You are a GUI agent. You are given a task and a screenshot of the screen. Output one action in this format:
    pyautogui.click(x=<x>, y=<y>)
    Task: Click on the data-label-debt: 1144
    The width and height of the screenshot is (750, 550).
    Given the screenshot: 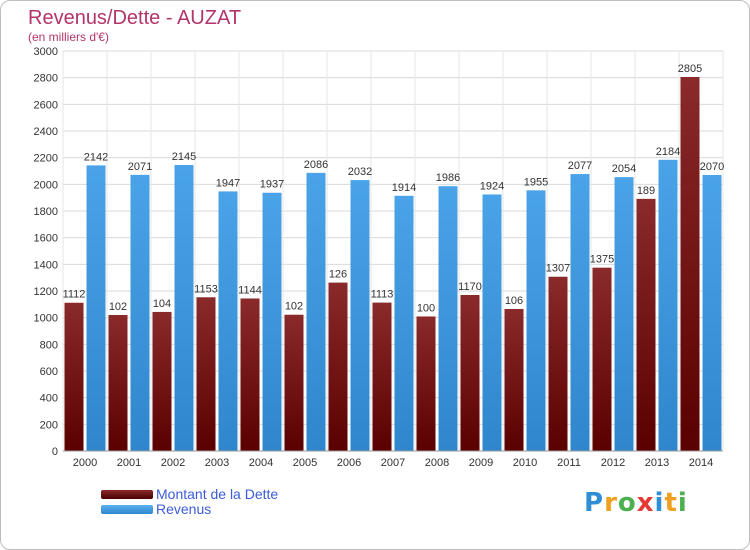 What is the action you would take?
    pyautogui.click(x=250, y=290)
    